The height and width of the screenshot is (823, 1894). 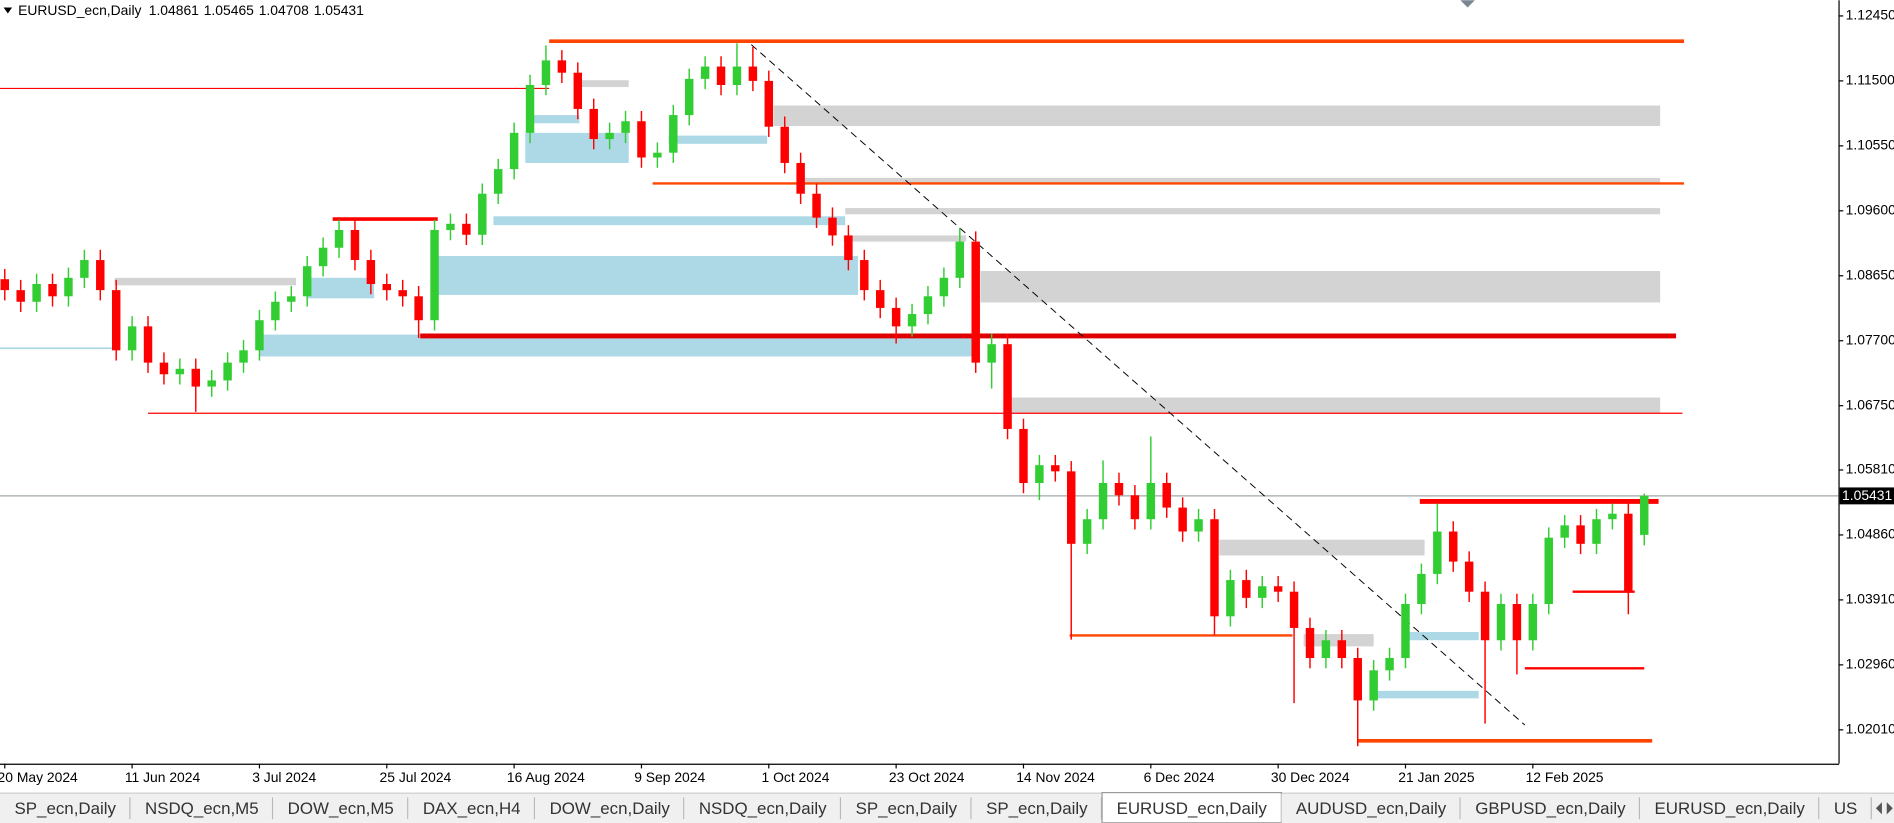 What do you see at coordinates (39, 777) in the screenshot?
I see `x-tick-label: 20 May 2024` at bounding box center [39, 777].